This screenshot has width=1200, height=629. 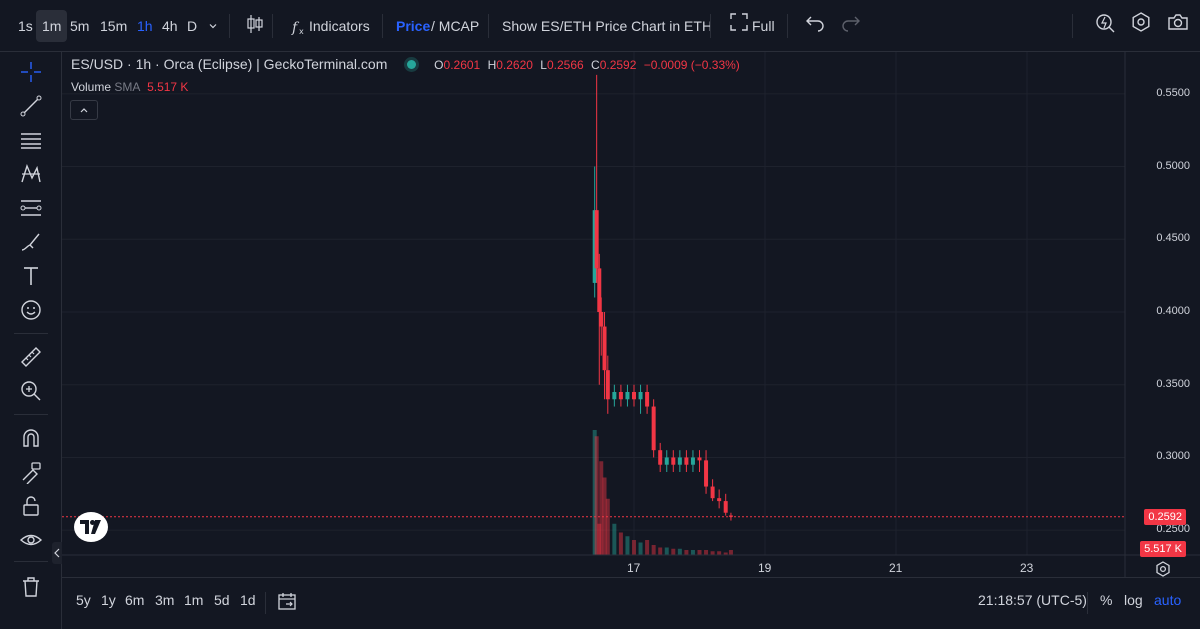 What do you see at coordinates (31, 242) in the screenshot?
I see `brush-icon` at bounding box center [31, 242].